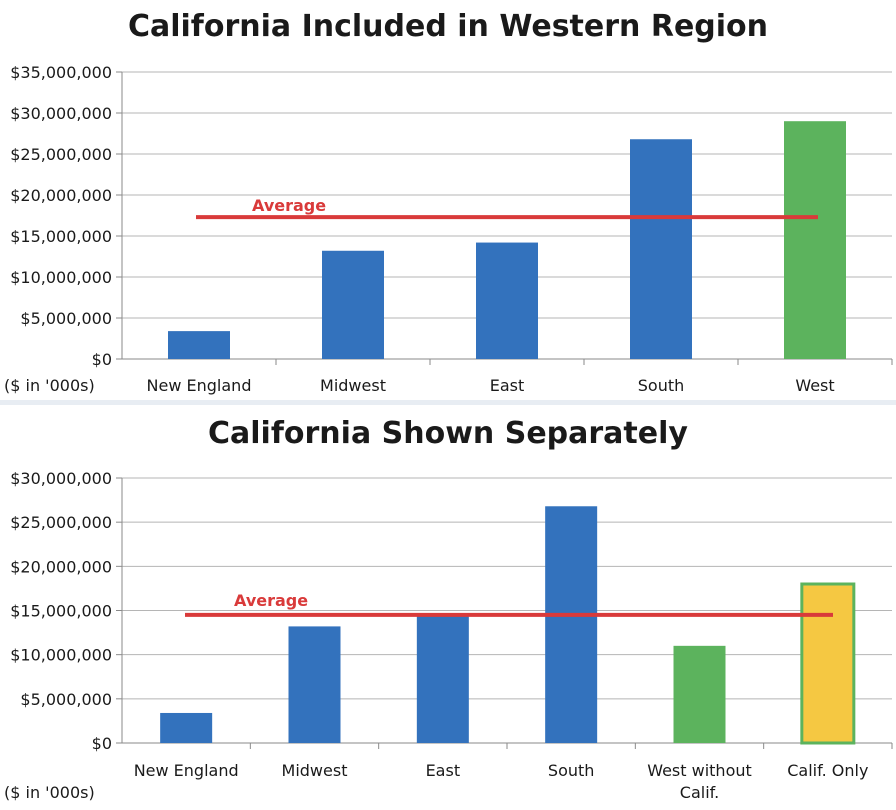 The width and height of the screenshot is (896, 810). Describe the element at coordinates (814, 385) in the screenshot. I see `category-label: West` at that location.